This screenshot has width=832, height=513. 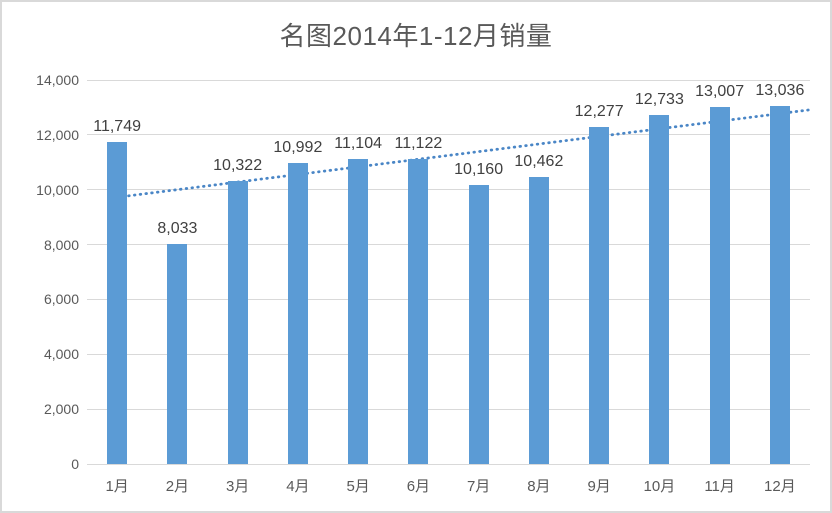 What do you see at coordinates (720, 92) in the screenshot?
I see `bar-data-label: 13,007` at bounding box center [720, 92].